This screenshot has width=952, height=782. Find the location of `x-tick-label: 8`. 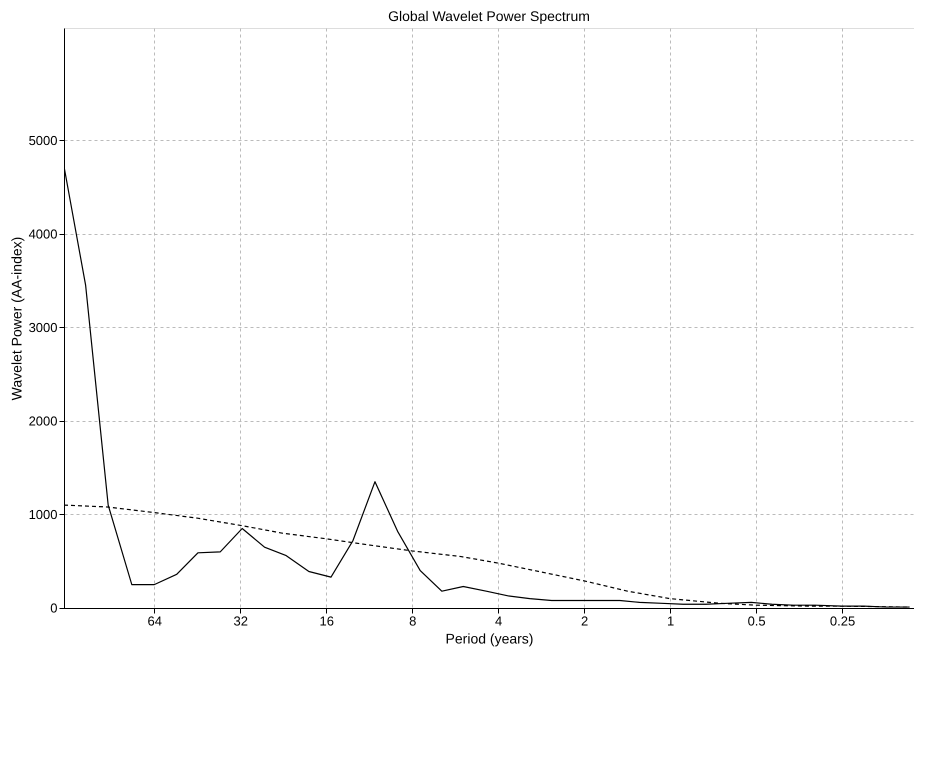

x-tick-label: 8 is located at coordinates (412, 621).